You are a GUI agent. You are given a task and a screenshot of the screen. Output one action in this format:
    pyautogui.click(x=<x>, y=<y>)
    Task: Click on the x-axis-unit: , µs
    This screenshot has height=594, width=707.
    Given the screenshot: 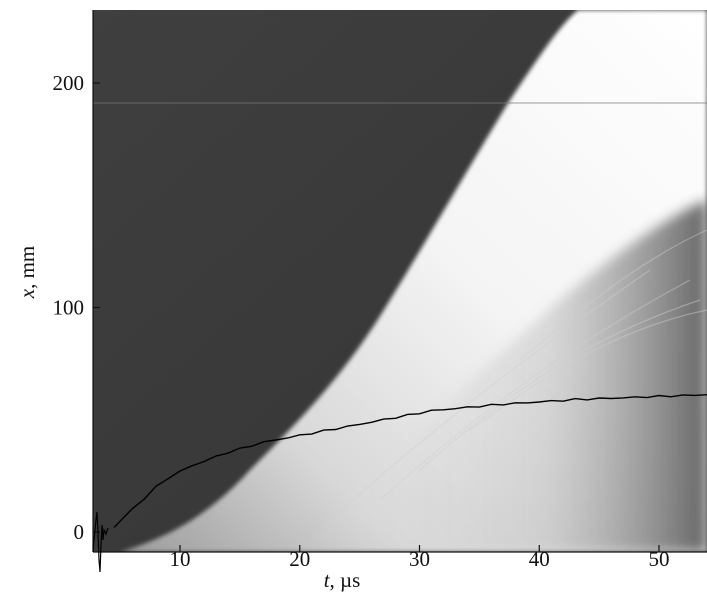 What is the action you would take?
    pyautogui.click(x=345, y=580)
    